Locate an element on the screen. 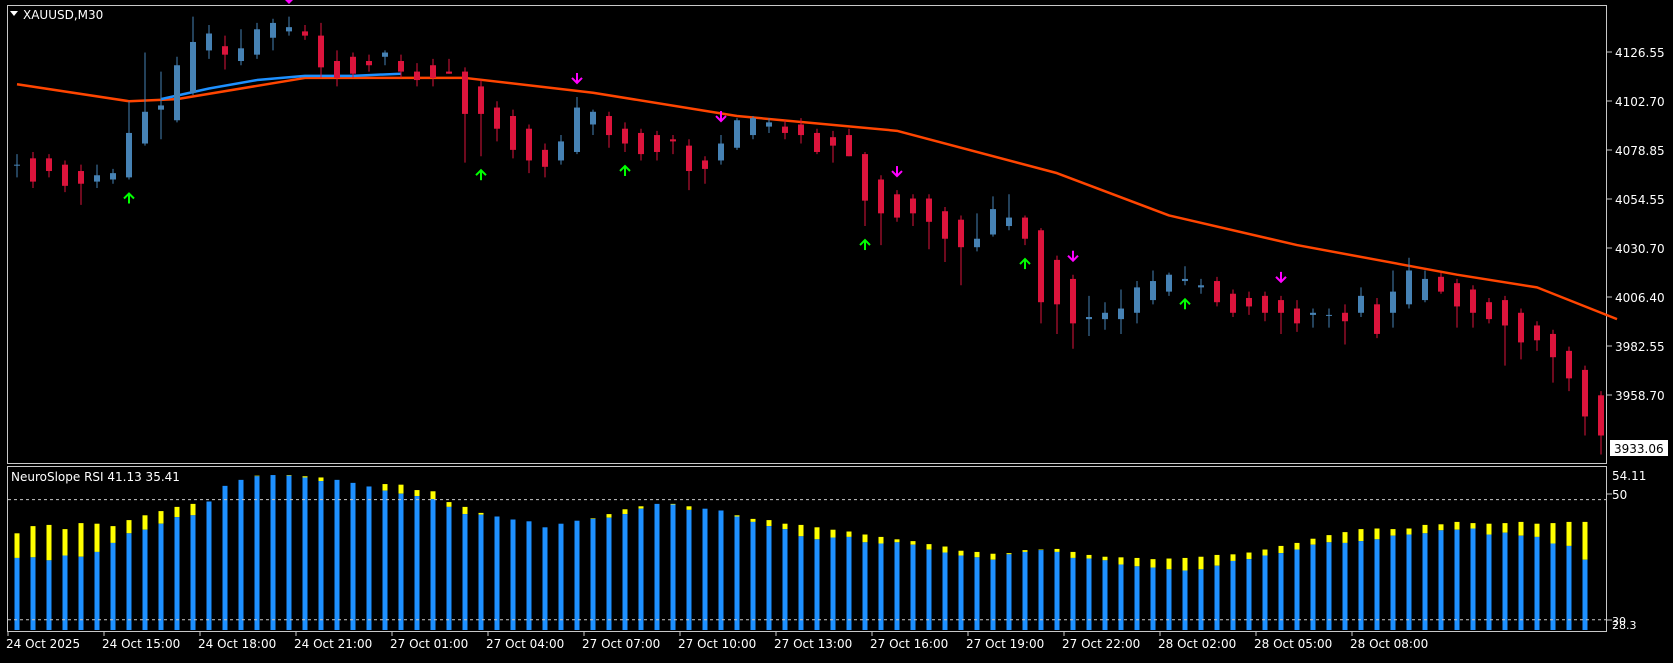  chart-menu-triangle-icon is located at coordinates (14, 13).